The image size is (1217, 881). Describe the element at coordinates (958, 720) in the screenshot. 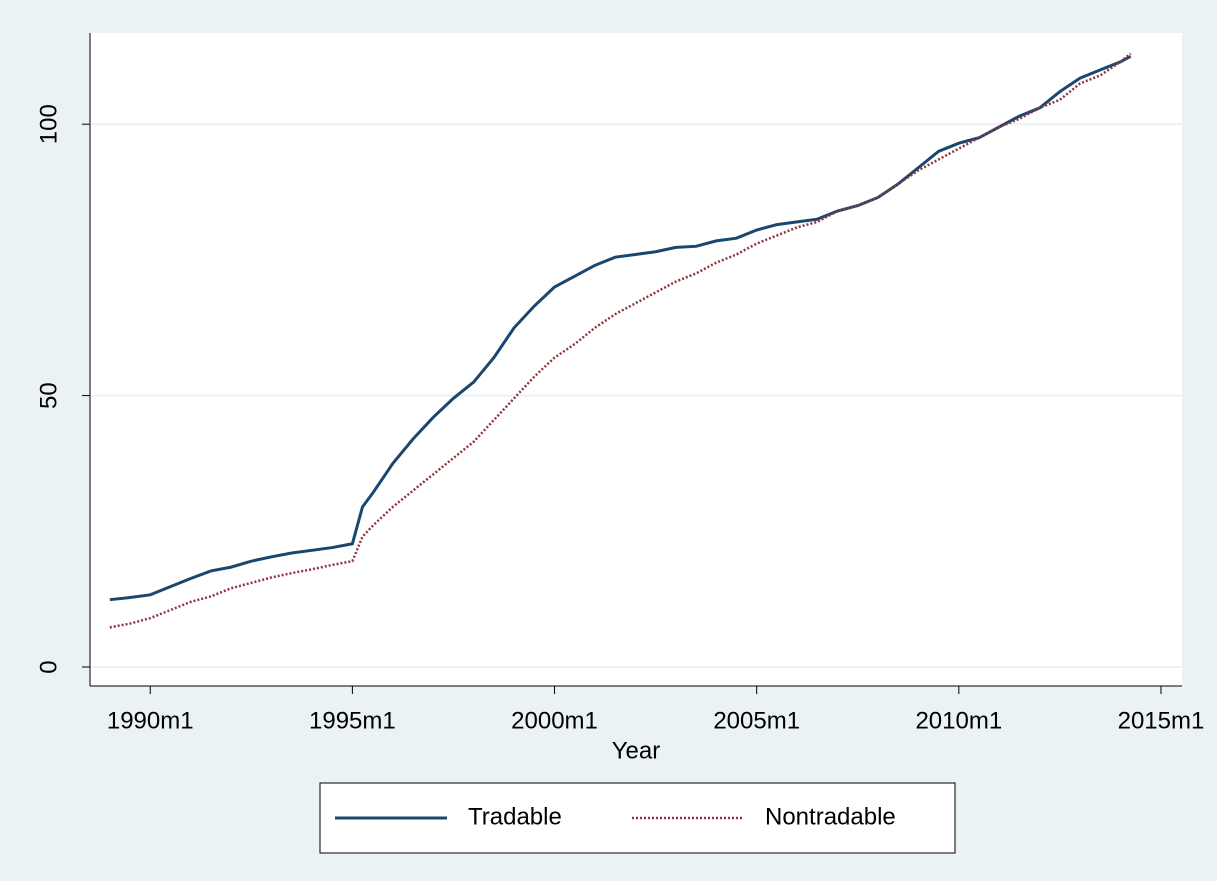

I see `x-tick-label: 2010m1` at that location.